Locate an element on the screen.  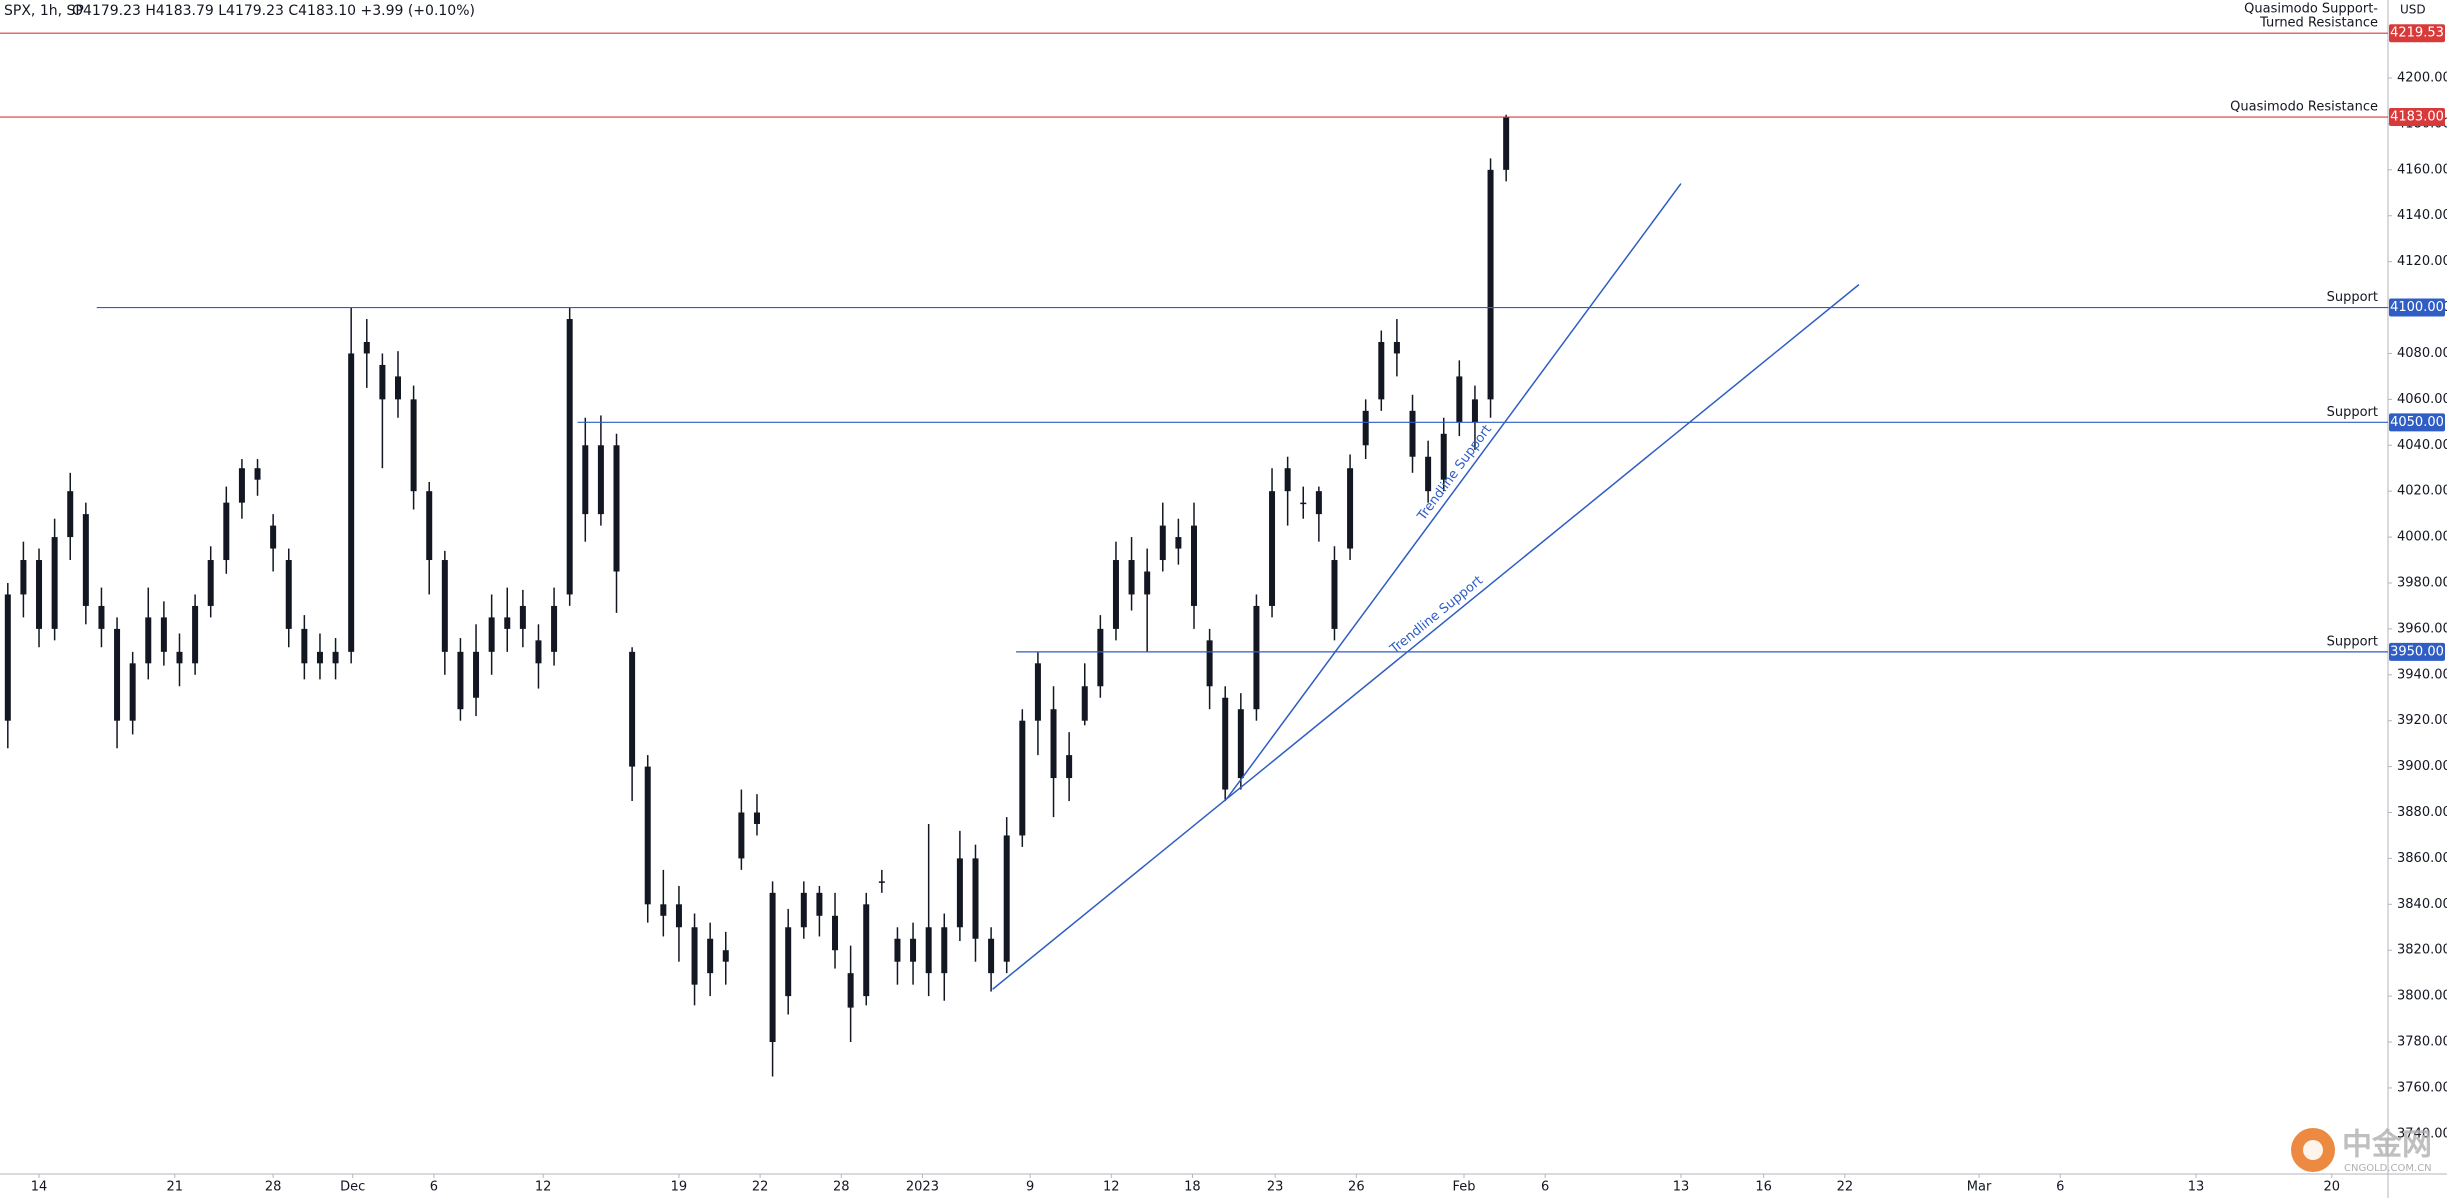
y-tick-label: 3980.00 is located at coordinates (2422, 582).